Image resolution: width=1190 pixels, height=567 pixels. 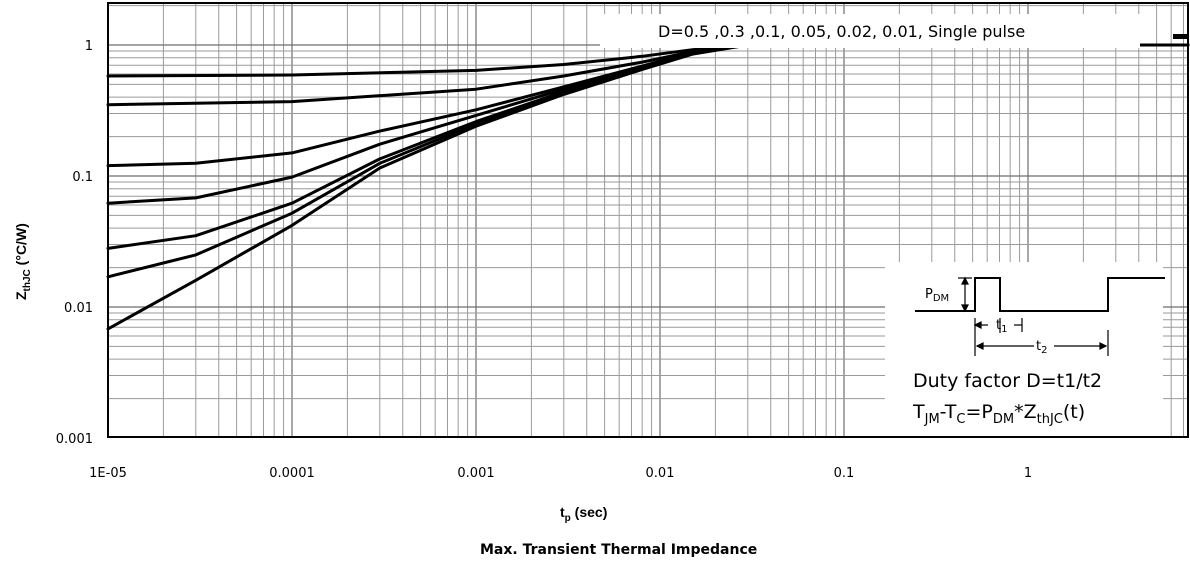 I want to click on pdm-label: PDM, so click(x=937, y=295).